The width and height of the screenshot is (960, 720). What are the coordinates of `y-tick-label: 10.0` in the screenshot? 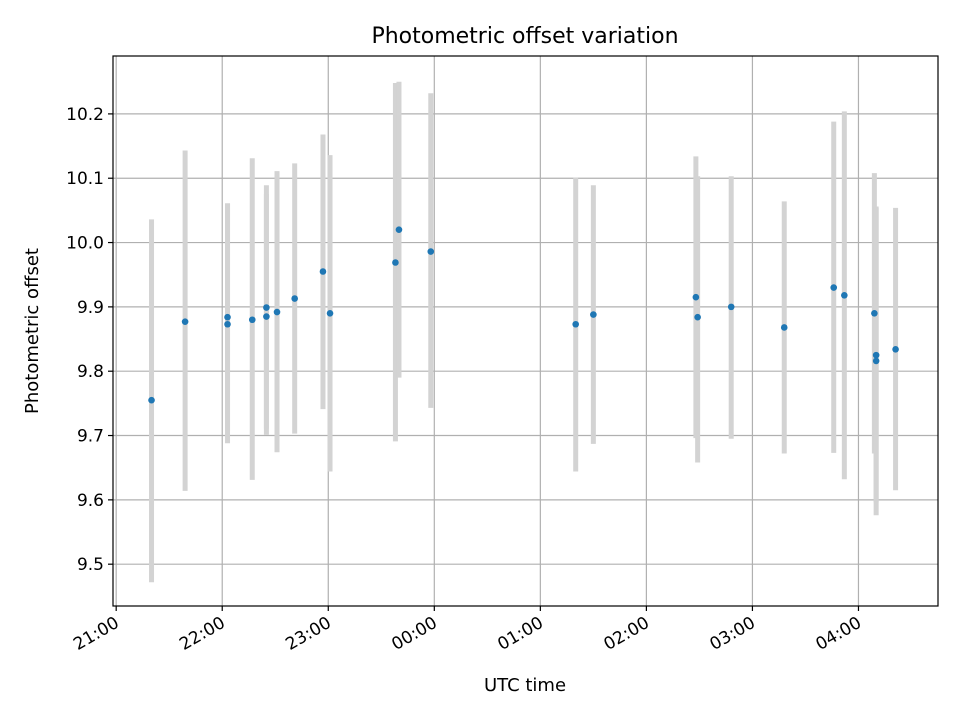 It's located at (85, 244).